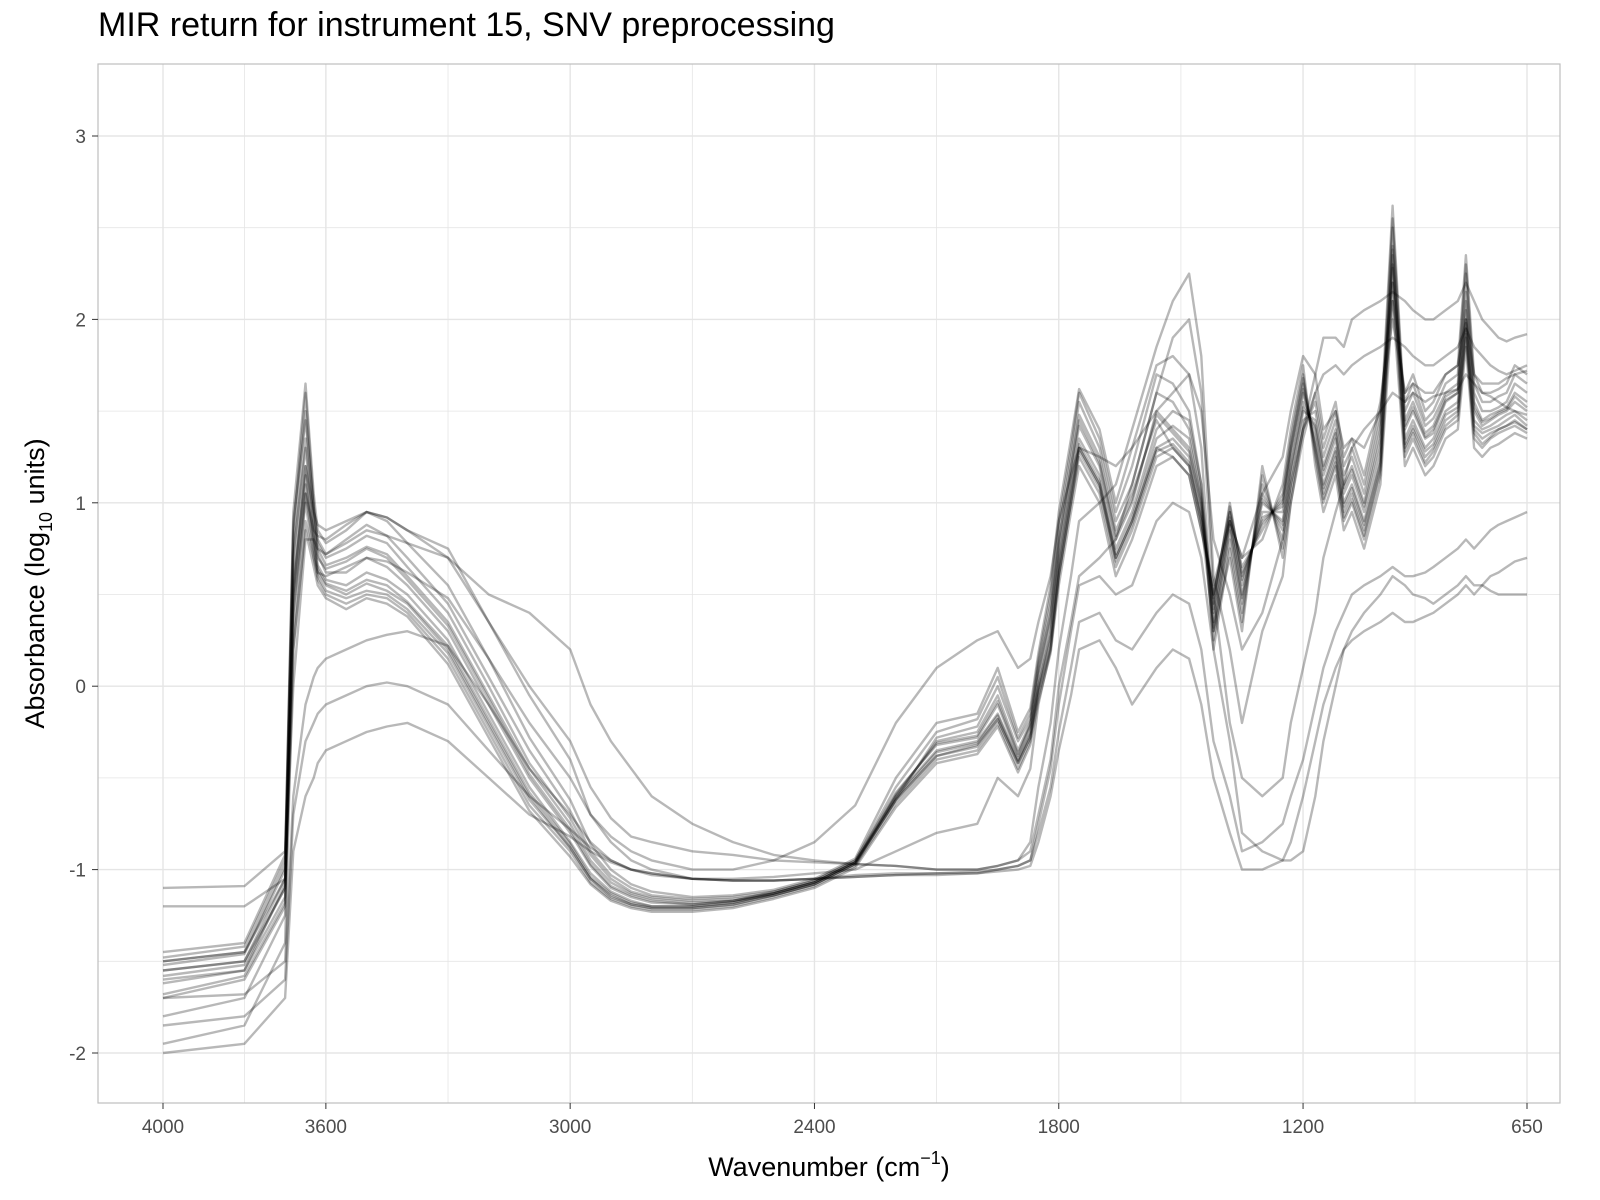 The width and height of the screenshot is (1600, 1200). I want to click on x-tick-label: 1800, so click(1059, 1127).